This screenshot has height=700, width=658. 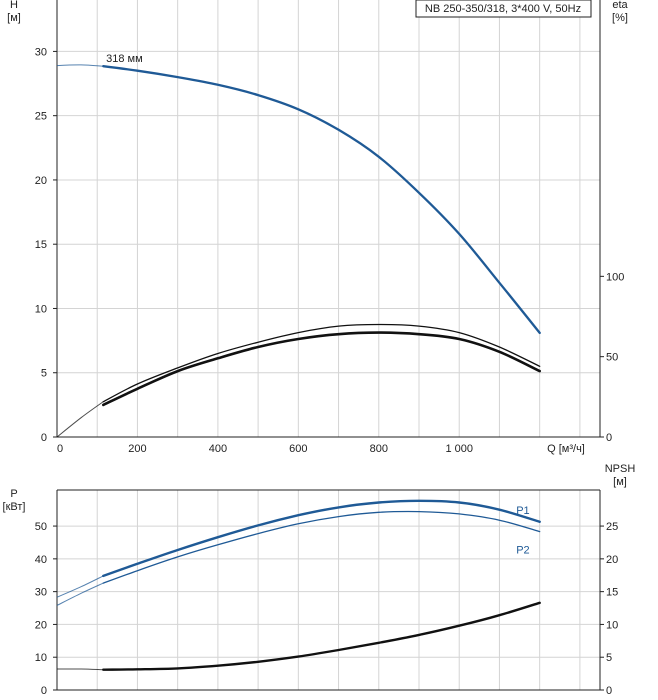 What do you see at coordinates (41, 527) in the screenshot?
I see `left-tick-label: 50` at bounding box center [41, 527].